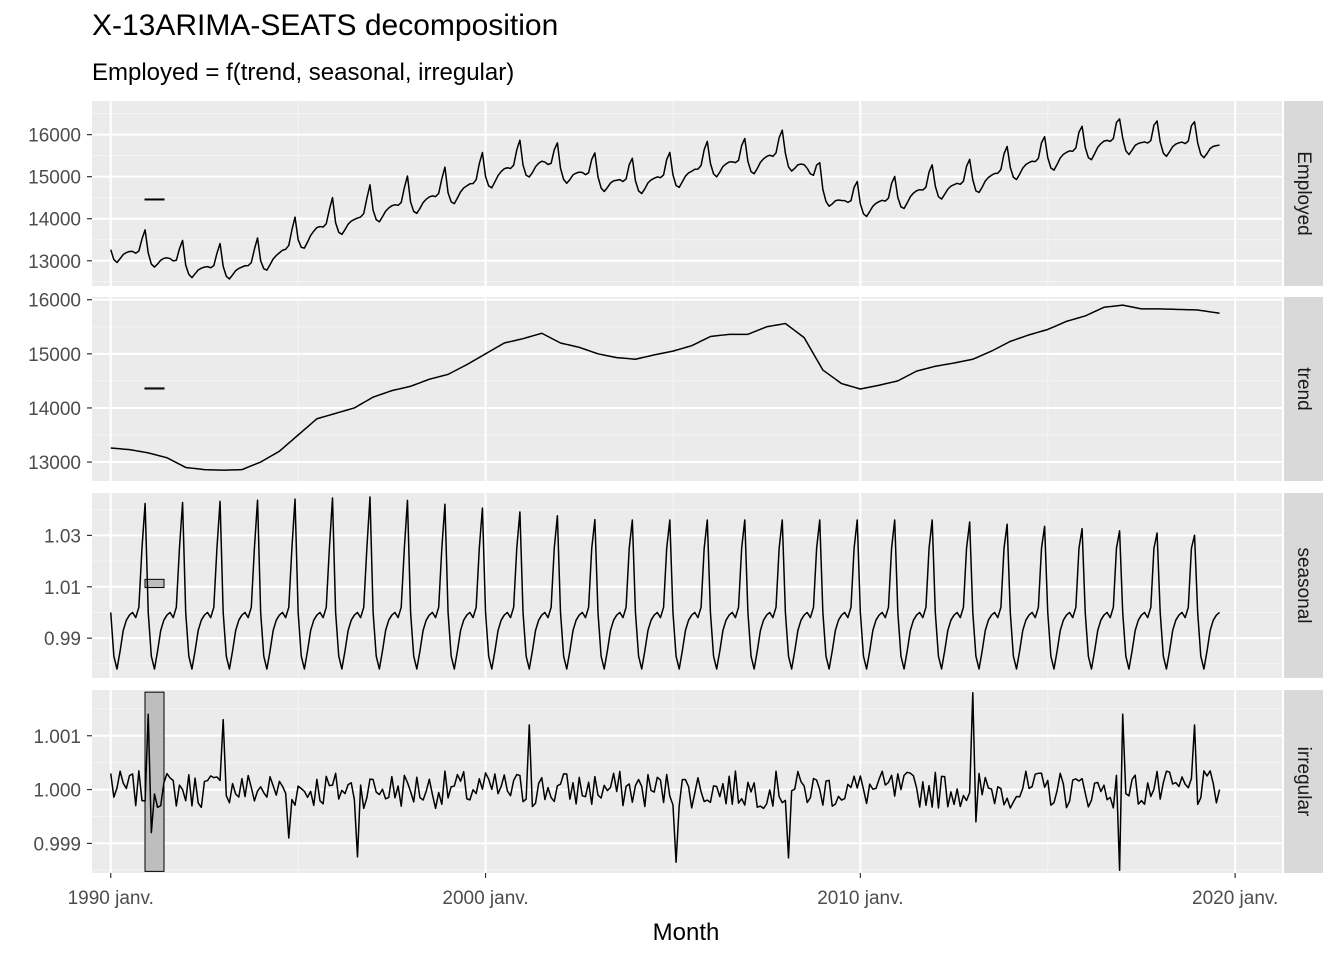 The height and width of the screenshot is (960, 1344). Describe the element at coordinates (57, 791) in the screenshot. I see `y-tick-label: 1.000` at that location.